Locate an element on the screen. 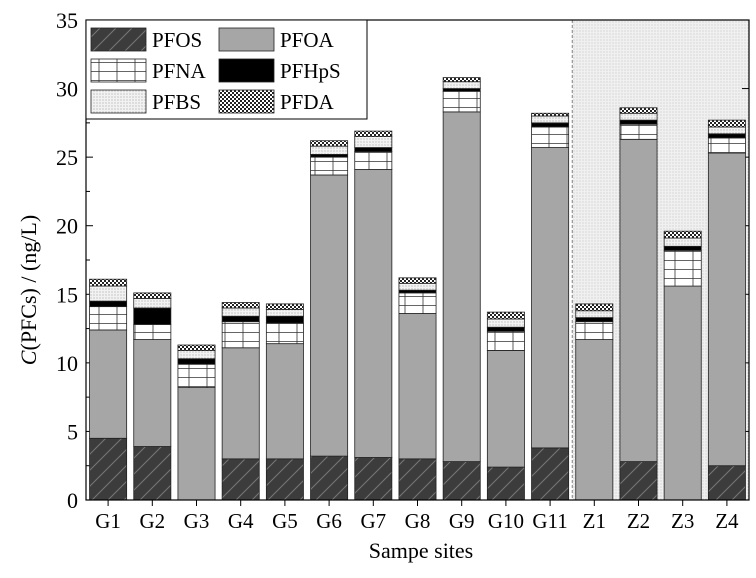  bar-stack-g6 is located at coordinates (329, 320).